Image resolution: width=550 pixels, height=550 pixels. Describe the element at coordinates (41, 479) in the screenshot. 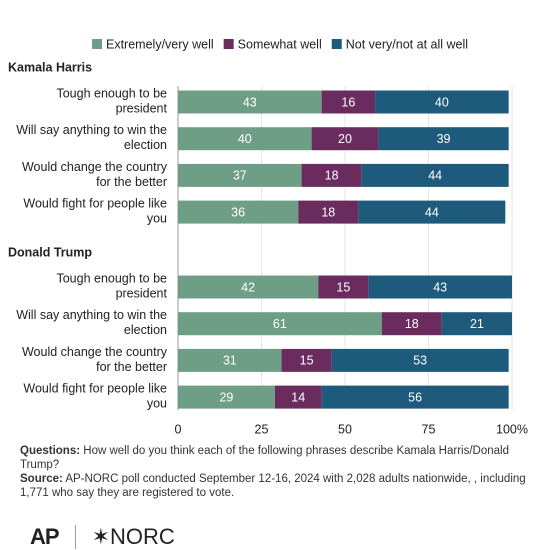

I see `source-label: Source:` at that location.